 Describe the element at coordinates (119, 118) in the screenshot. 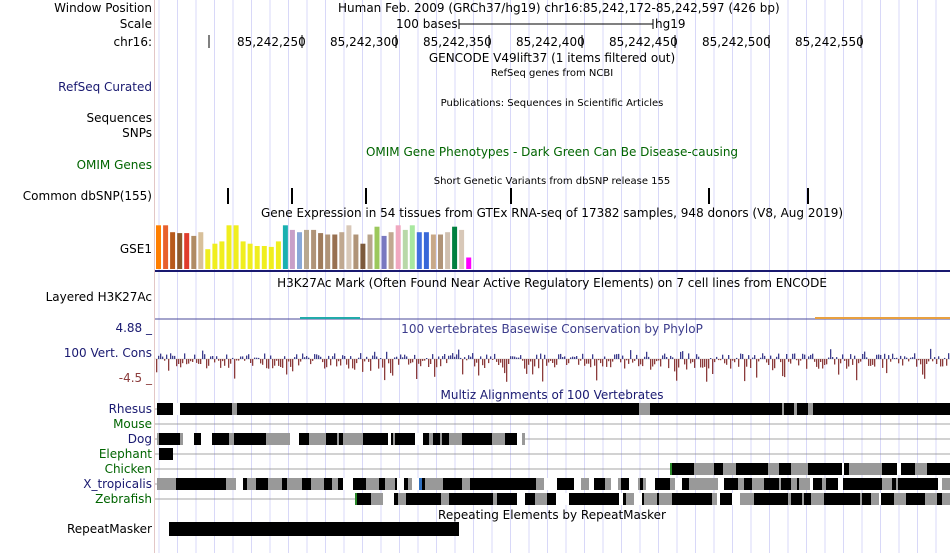

I see `sequences-track-label: Sequences` at that location.